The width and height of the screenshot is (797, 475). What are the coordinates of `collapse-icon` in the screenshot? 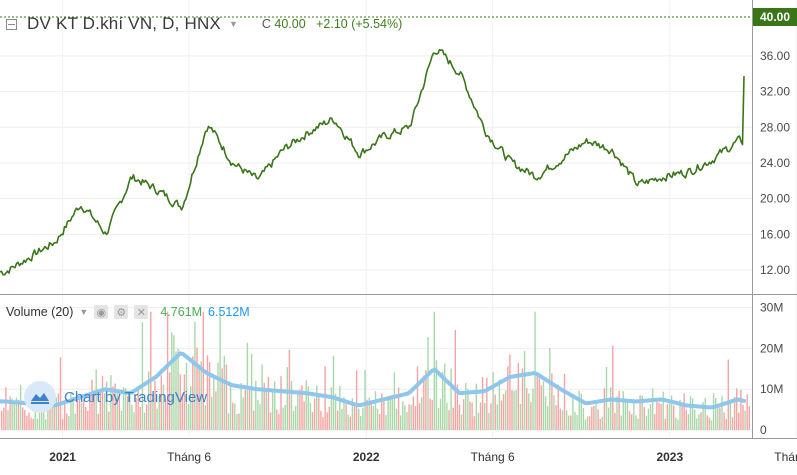 It's located at (11, 24).